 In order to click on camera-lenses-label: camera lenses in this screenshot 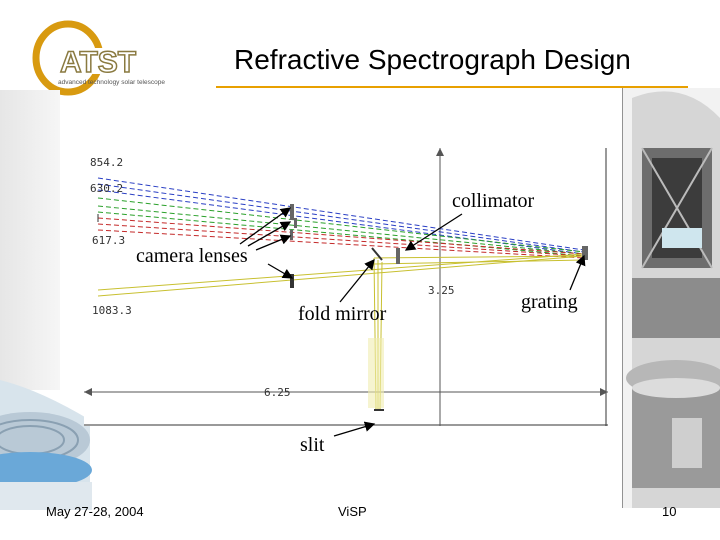, I will do `click(192, 256)`.